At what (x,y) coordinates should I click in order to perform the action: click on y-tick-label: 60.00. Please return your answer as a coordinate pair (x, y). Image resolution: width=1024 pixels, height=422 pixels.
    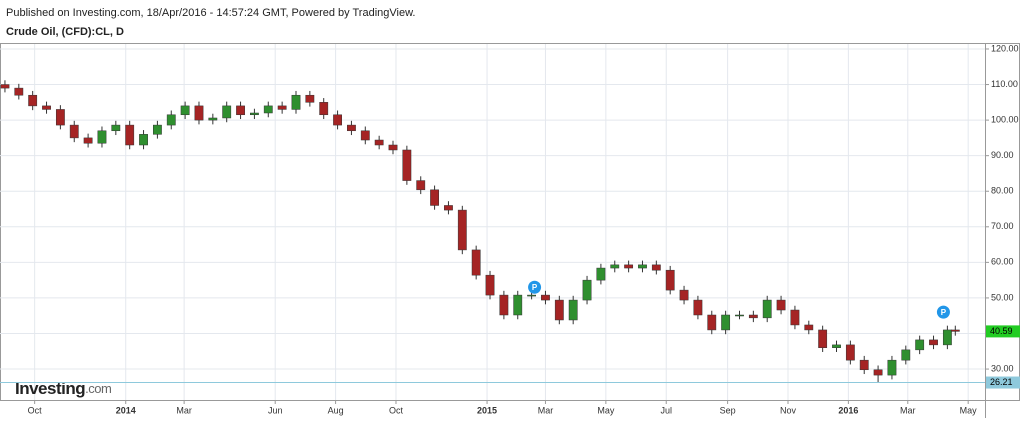
    Looking at the image, I should click on (1002, 262).